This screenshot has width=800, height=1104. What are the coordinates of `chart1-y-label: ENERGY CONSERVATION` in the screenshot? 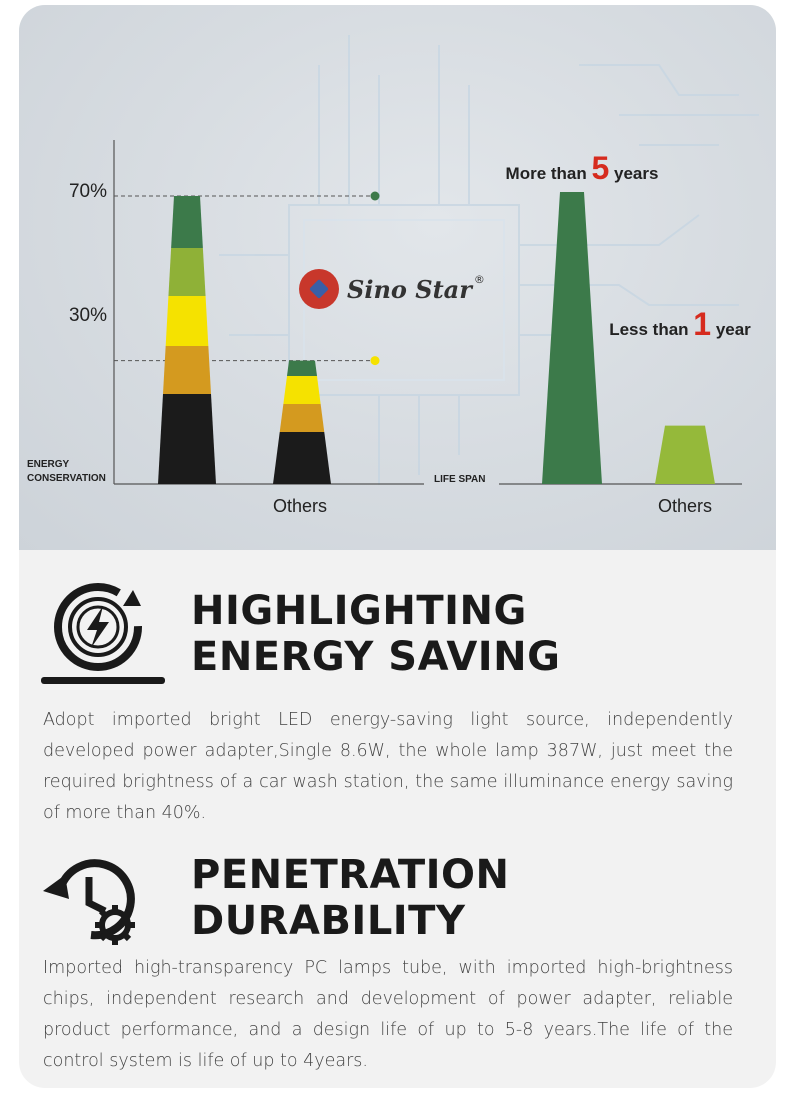 It's located at (66, 471).